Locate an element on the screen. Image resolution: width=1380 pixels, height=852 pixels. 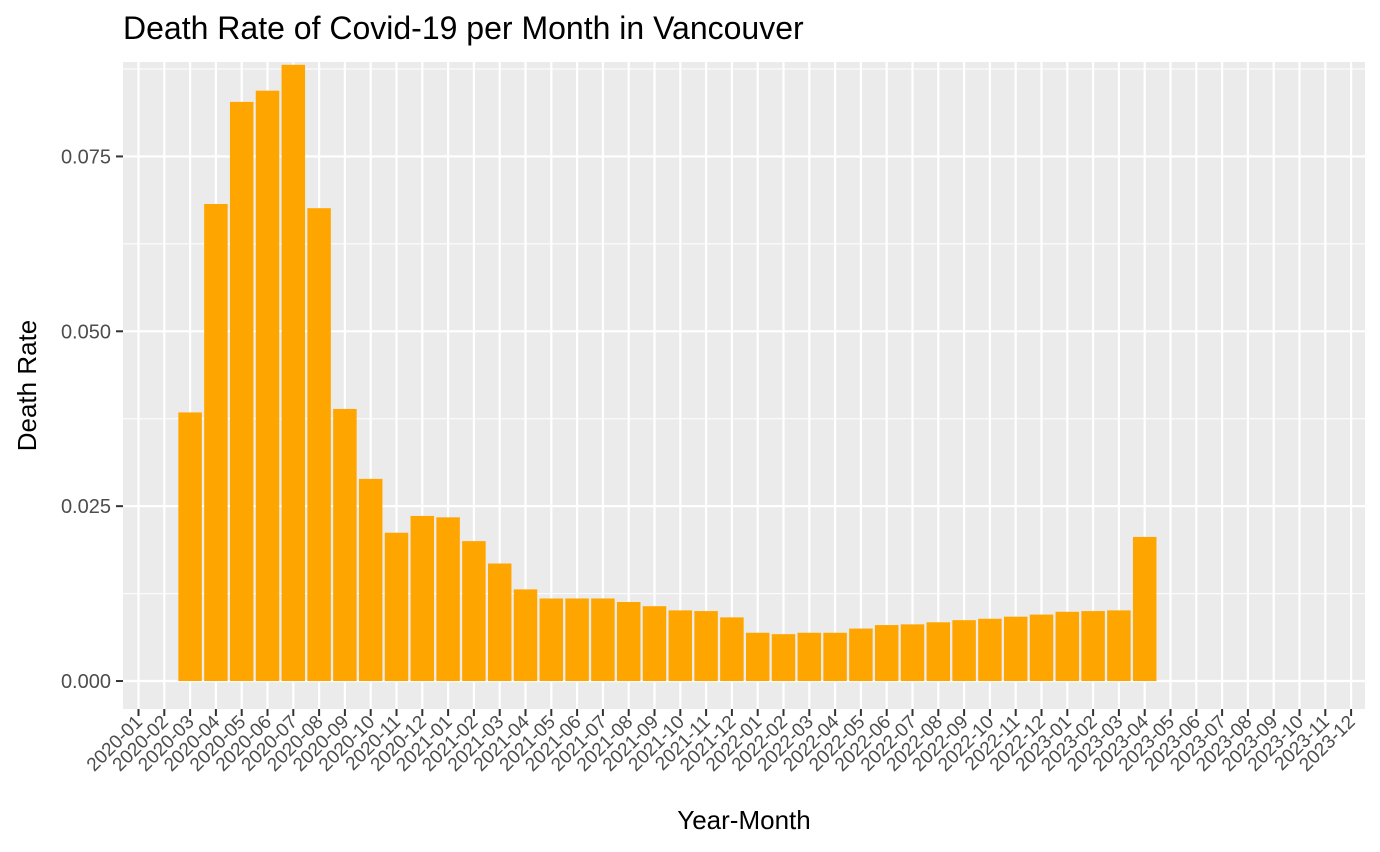
y-tick-label: 0.000 is located at coordinates (86, 682).